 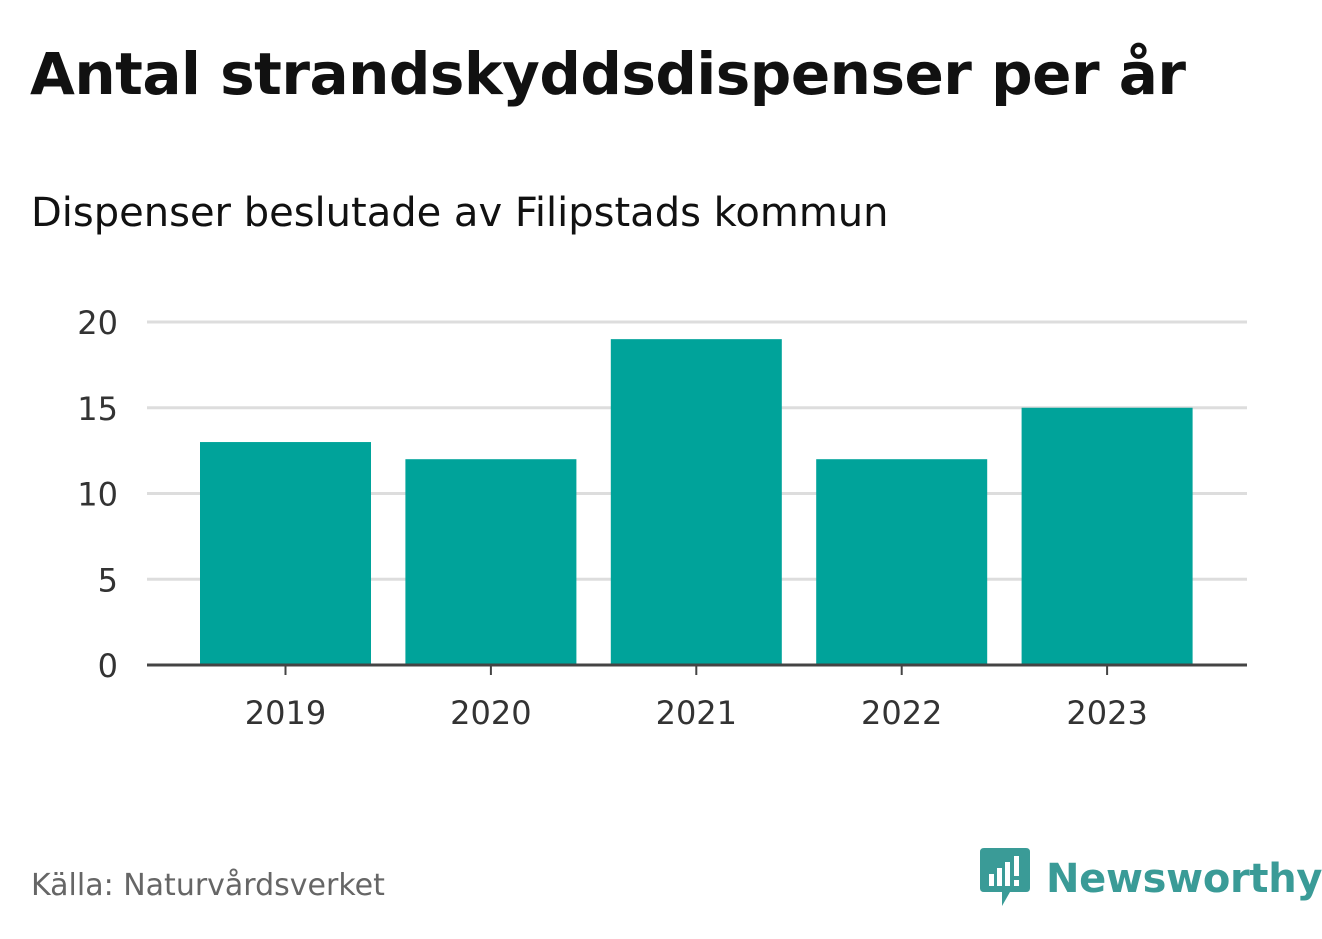 What do you see at coordinates (460, 213) in the screenshot?
I see `chart-subtitle: Dispenser beslutade av Filipstads kommun` at bounding box center [460, 213].